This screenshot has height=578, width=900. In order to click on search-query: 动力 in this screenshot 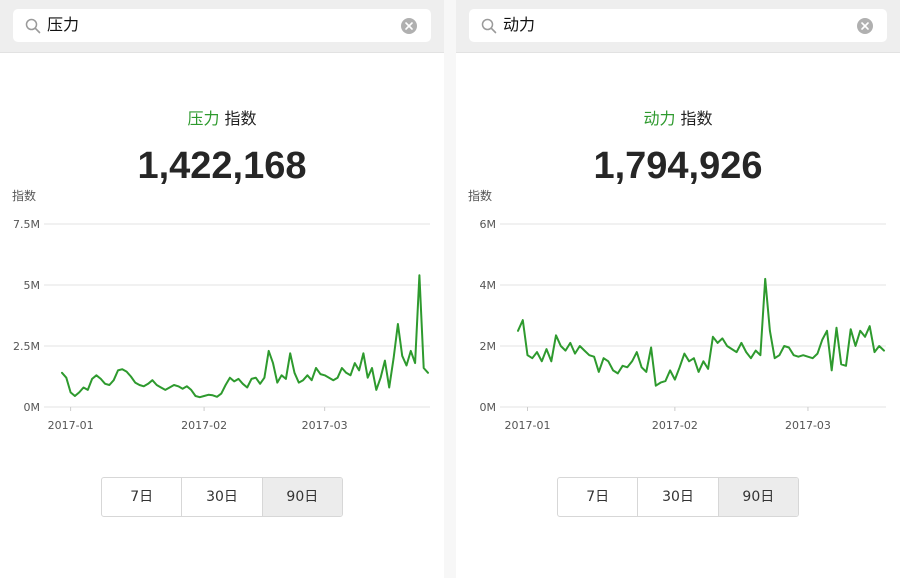, I will do `click(519, 24)`.